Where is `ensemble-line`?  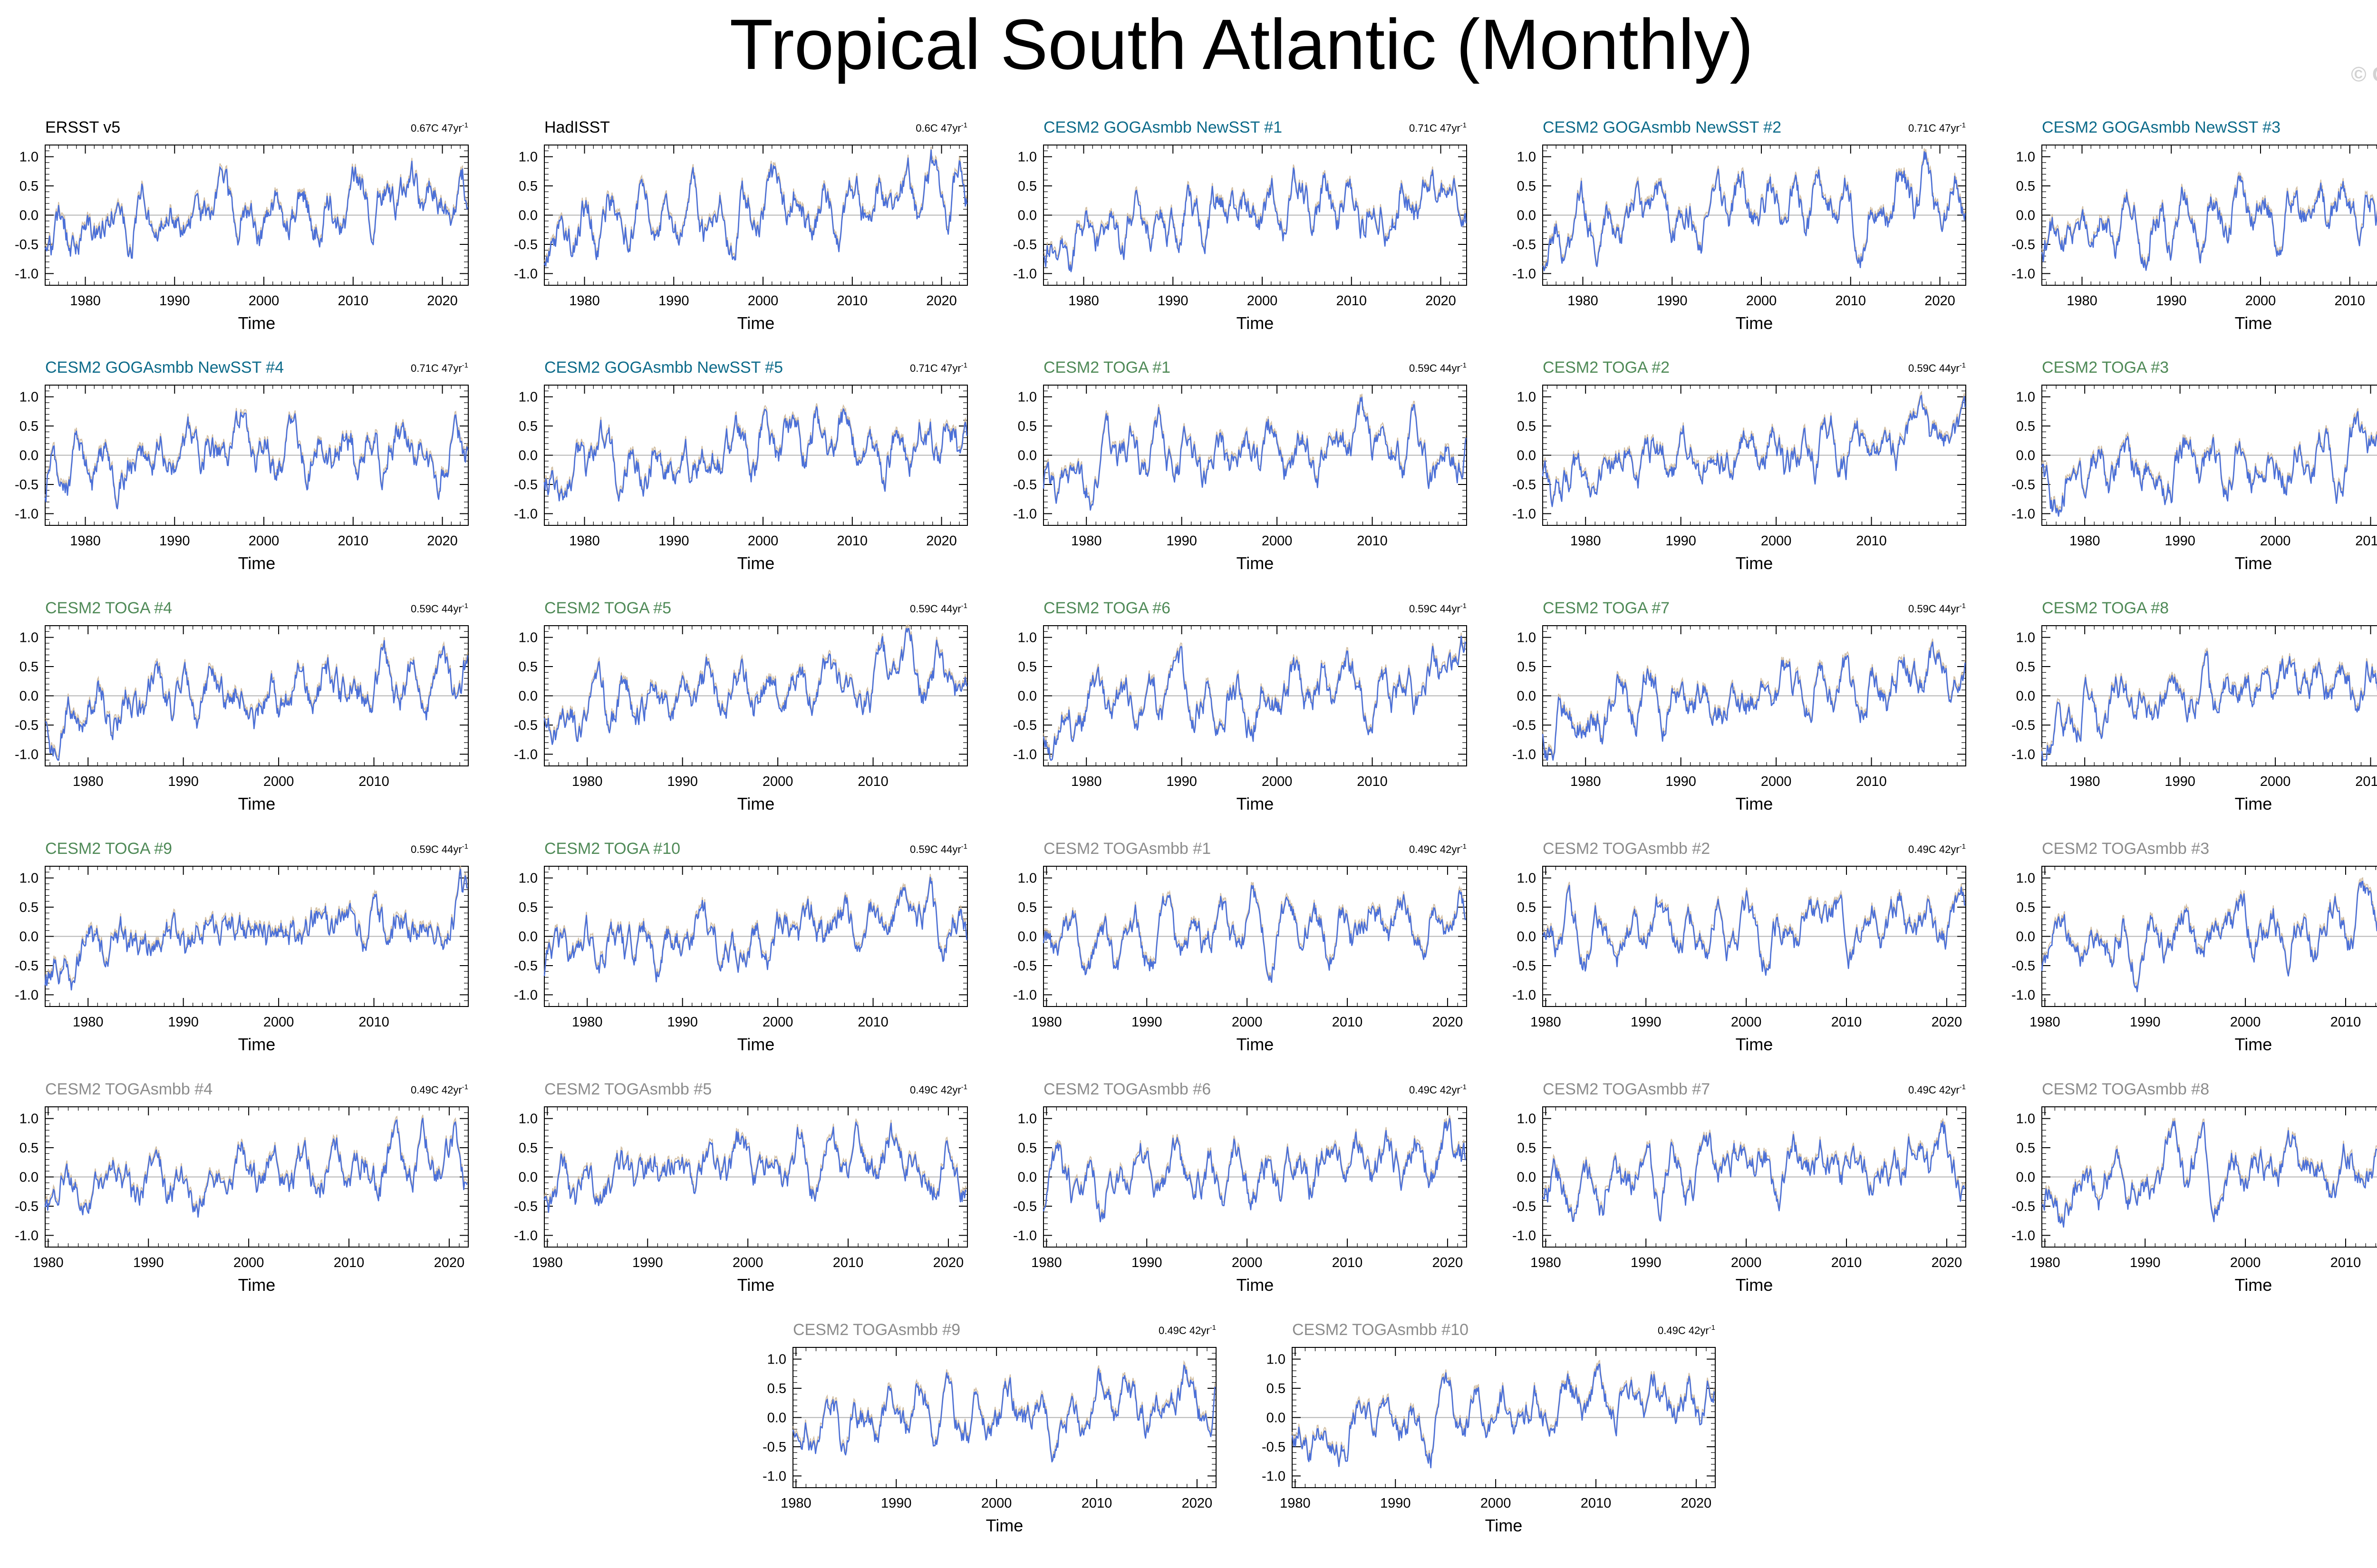 ensemble-line is located at coordinates (2209, 460).